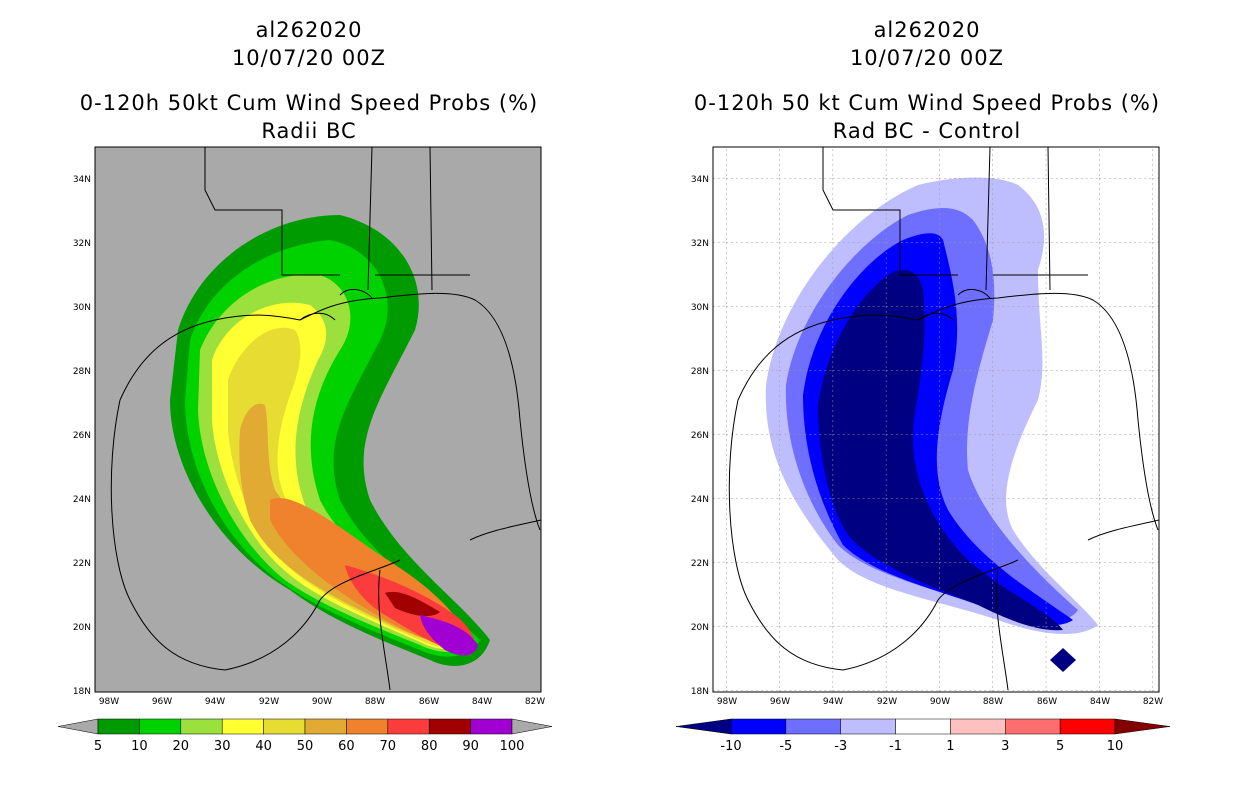 The width and height of the screenshot is (1236, 800). Describe the element at coordinates (309, 103) in the screenshot. I see `map-title: 0-120h 50kt Cum Wind Speed Probs (%)` at that location.